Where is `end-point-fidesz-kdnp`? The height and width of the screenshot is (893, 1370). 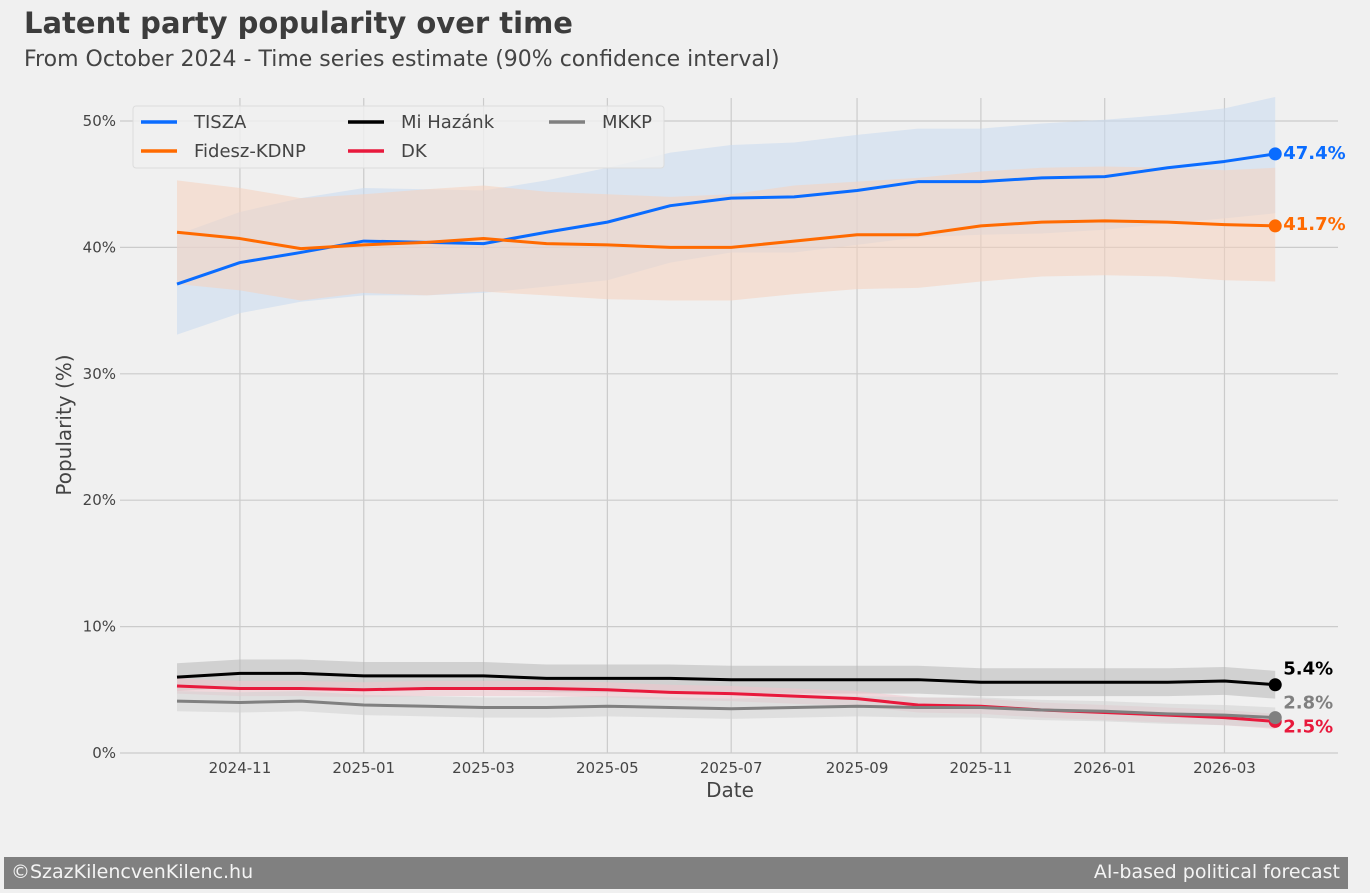 end-point-fidesz-kdnp is located at coordinates (1275, 226).